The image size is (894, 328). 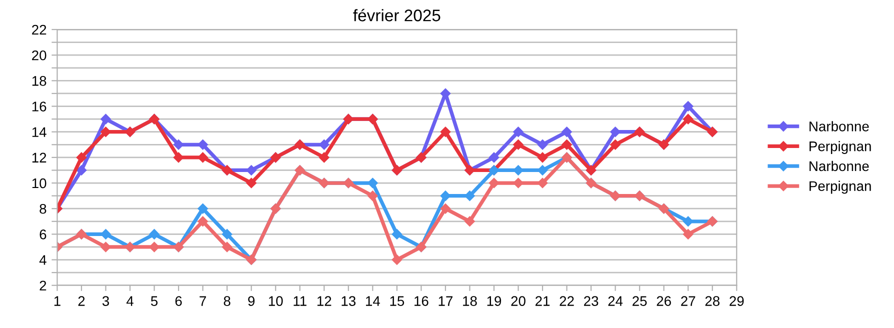 I want to click on y-tick-label: 4, so click(x=42, y=260).